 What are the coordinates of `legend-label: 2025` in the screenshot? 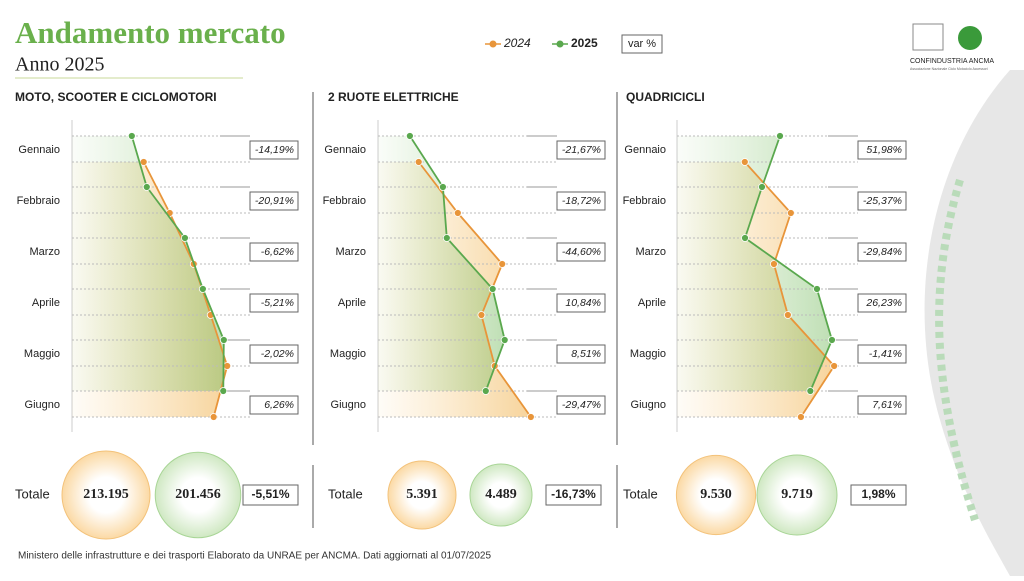 It's located at (584, 43).